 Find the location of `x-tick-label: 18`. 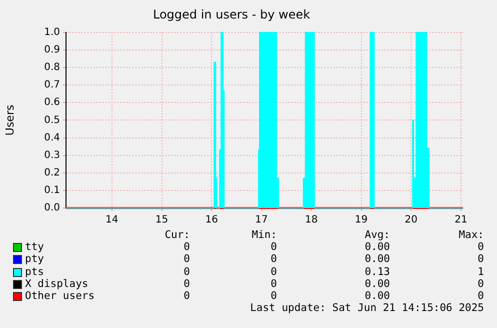

x-tick-label: 18 is located at coordinates (311, 220).